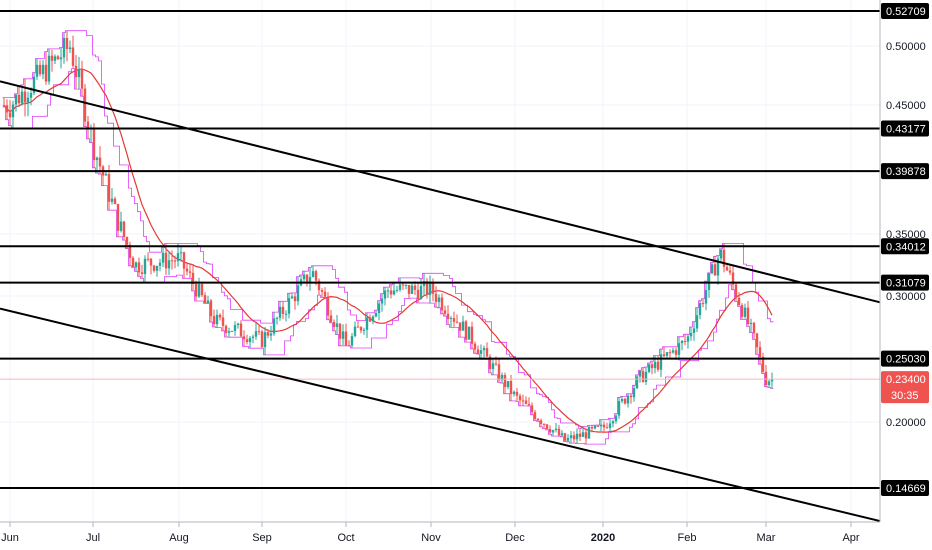  What do you see at coordinates (766, 538) in the screenshot?
I see `time-tick-label: Mar` at bounding box center [766, 538].